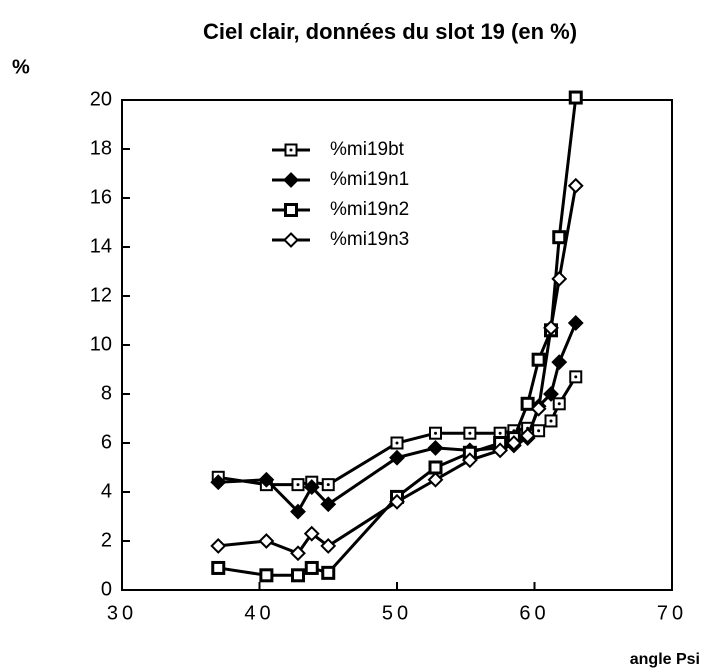 The image size is (707, 670). I want to click on y-tick-label: 20, so click(101, 99).